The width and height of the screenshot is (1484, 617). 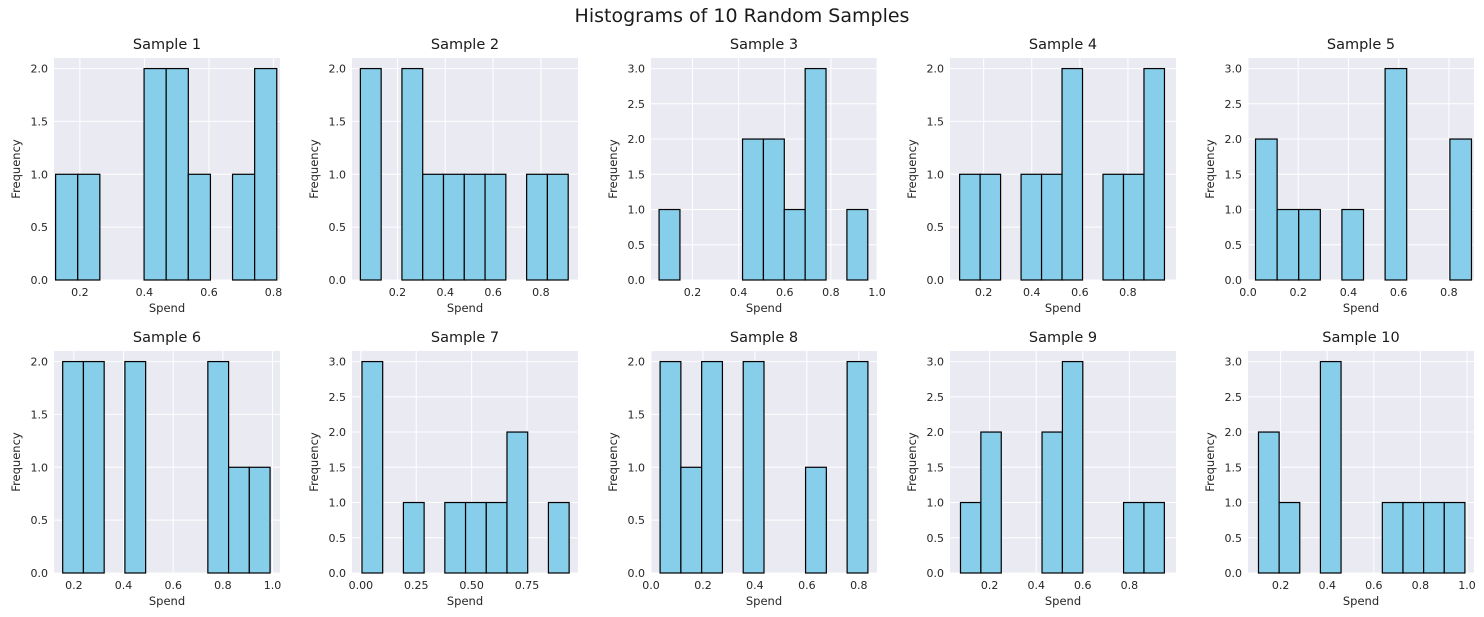 What do you see at coordinates (1361, 45) in the screenshot?
I see `panel-title: Sample 5` at bounding box center [1361, 45].